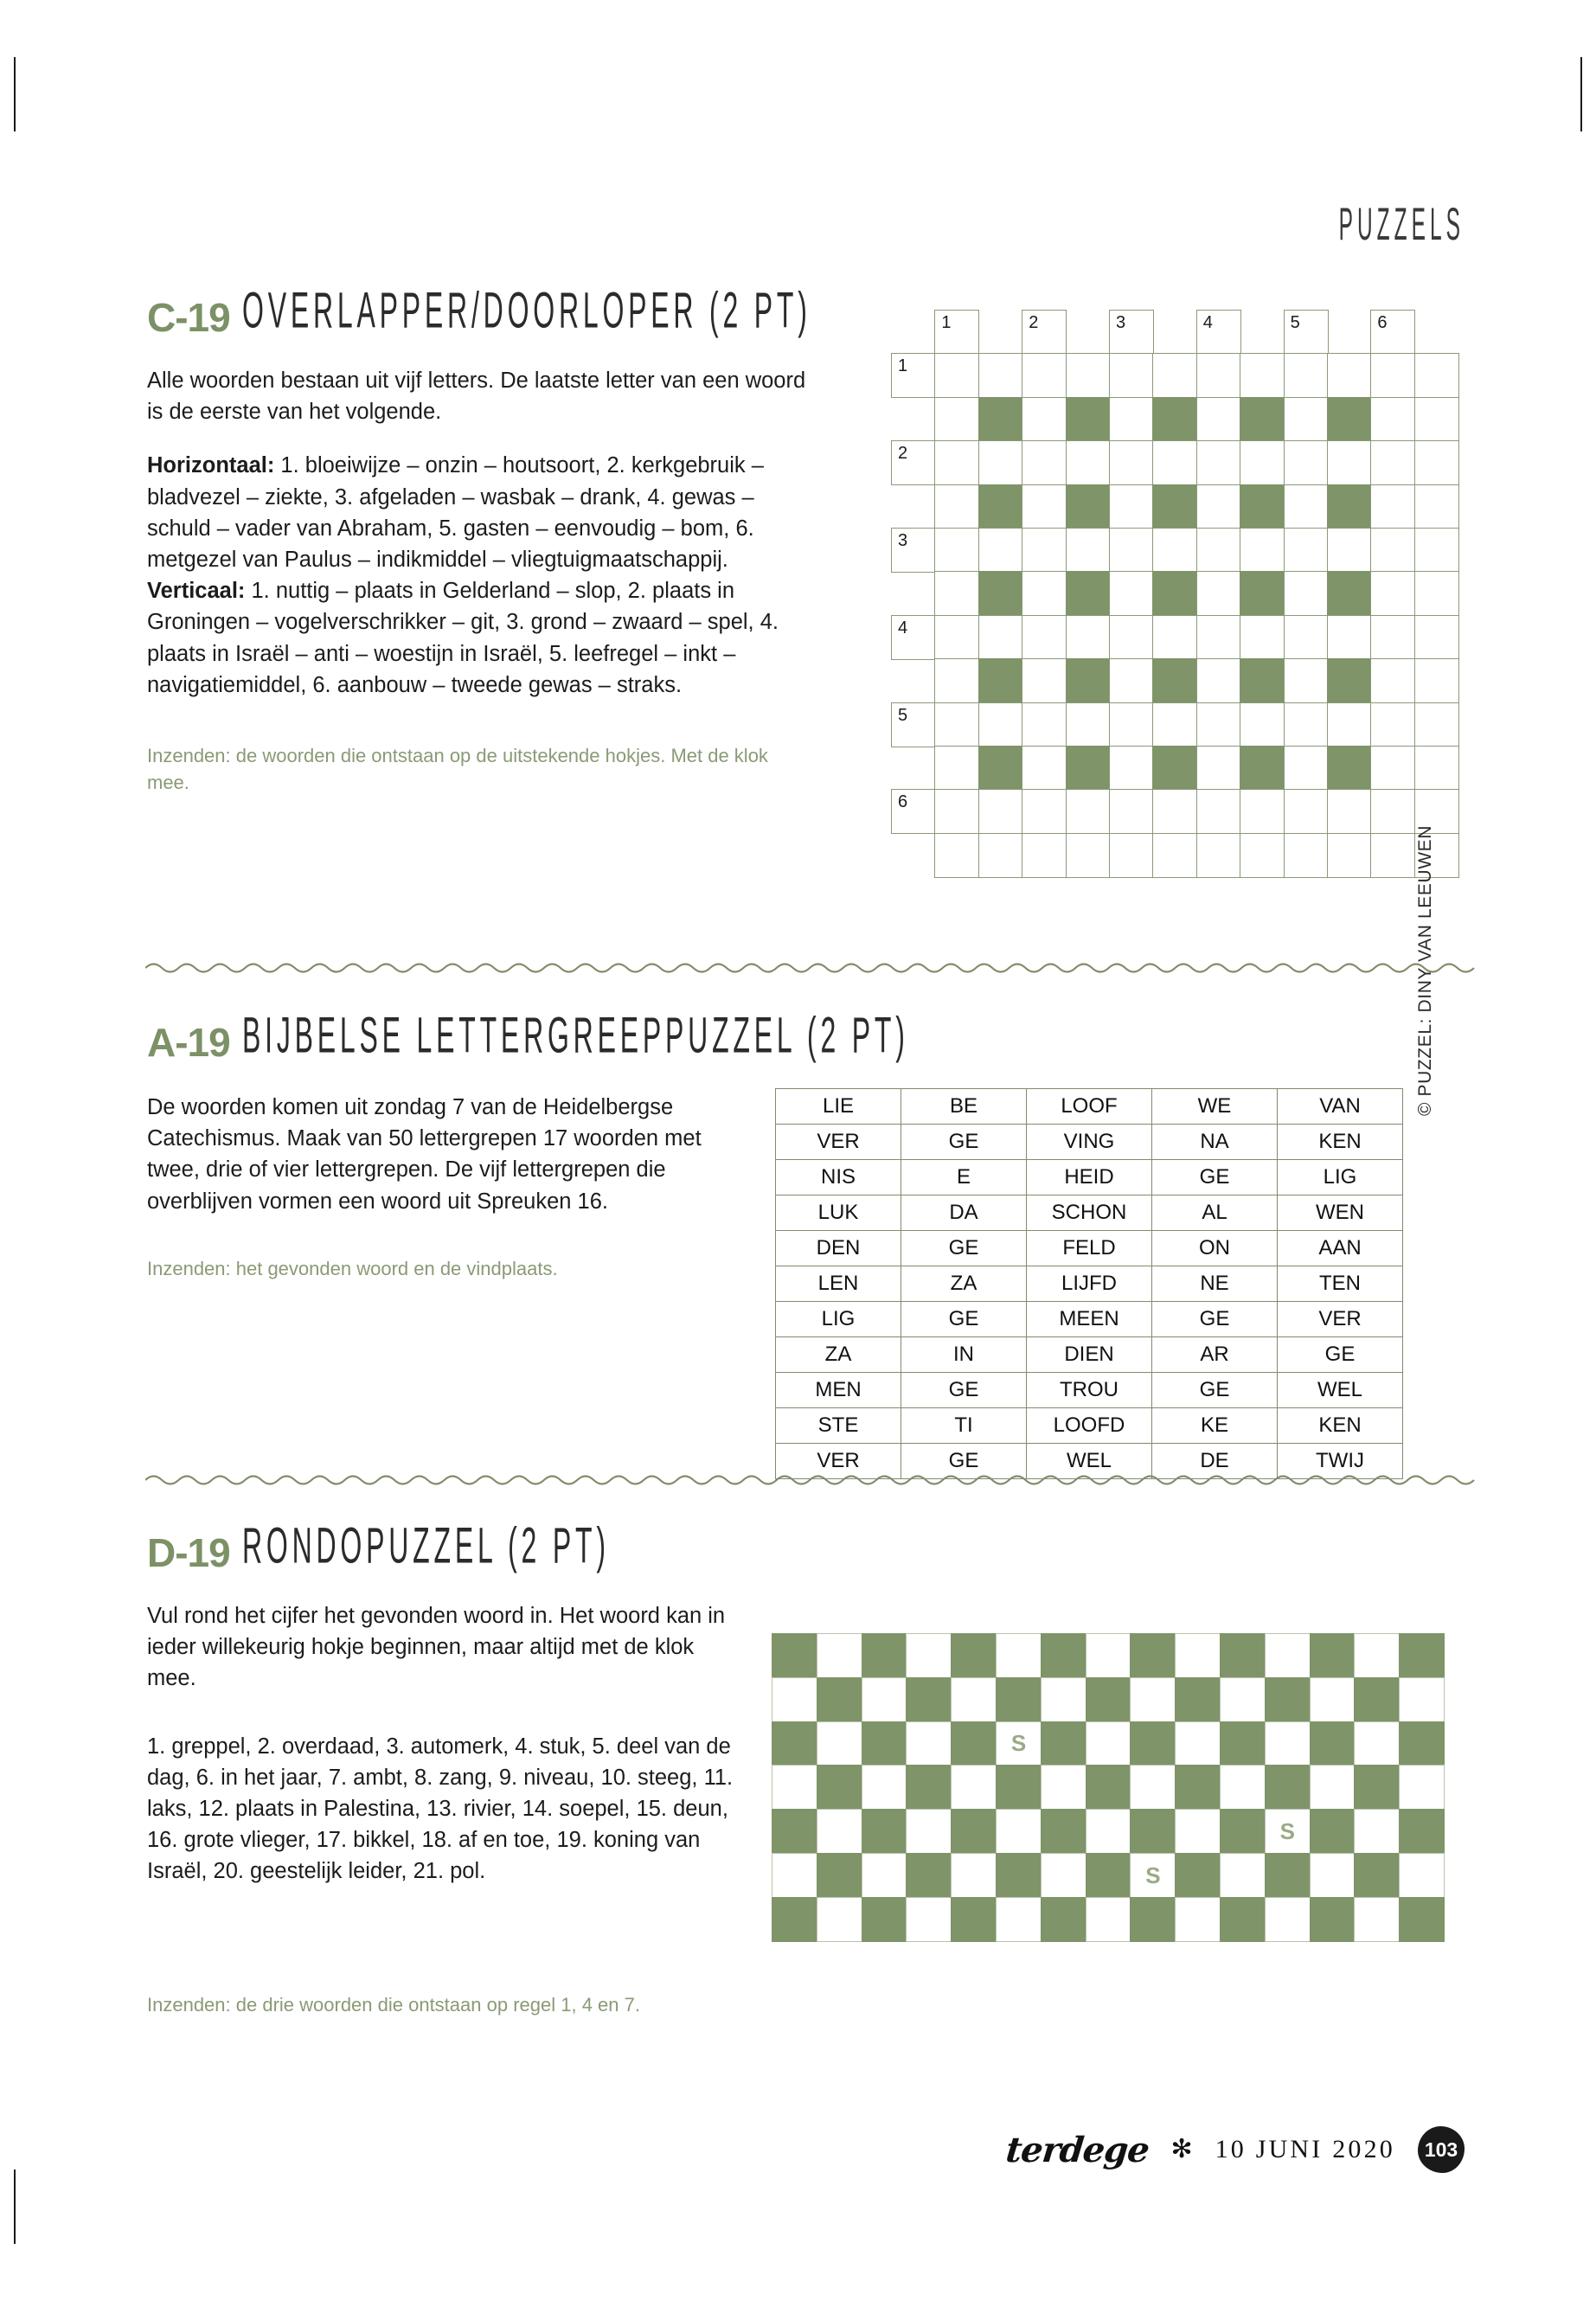 This screenshot has height=2301, width=1596. Describe the element at coordinates (1214, 1284) in the screenshot. I see `a19-syllable-cell: NE` at that location.